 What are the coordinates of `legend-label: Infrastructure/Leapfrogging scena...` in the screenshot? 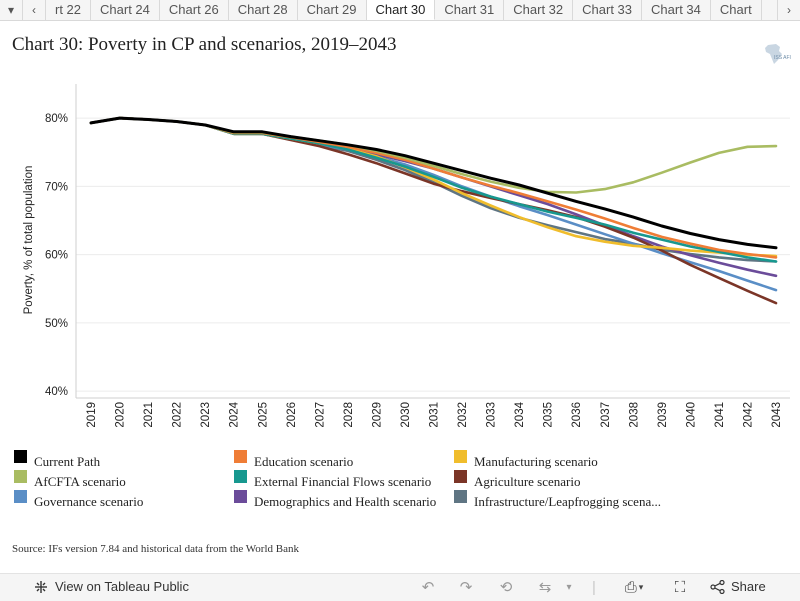 It's located at (567, 501).